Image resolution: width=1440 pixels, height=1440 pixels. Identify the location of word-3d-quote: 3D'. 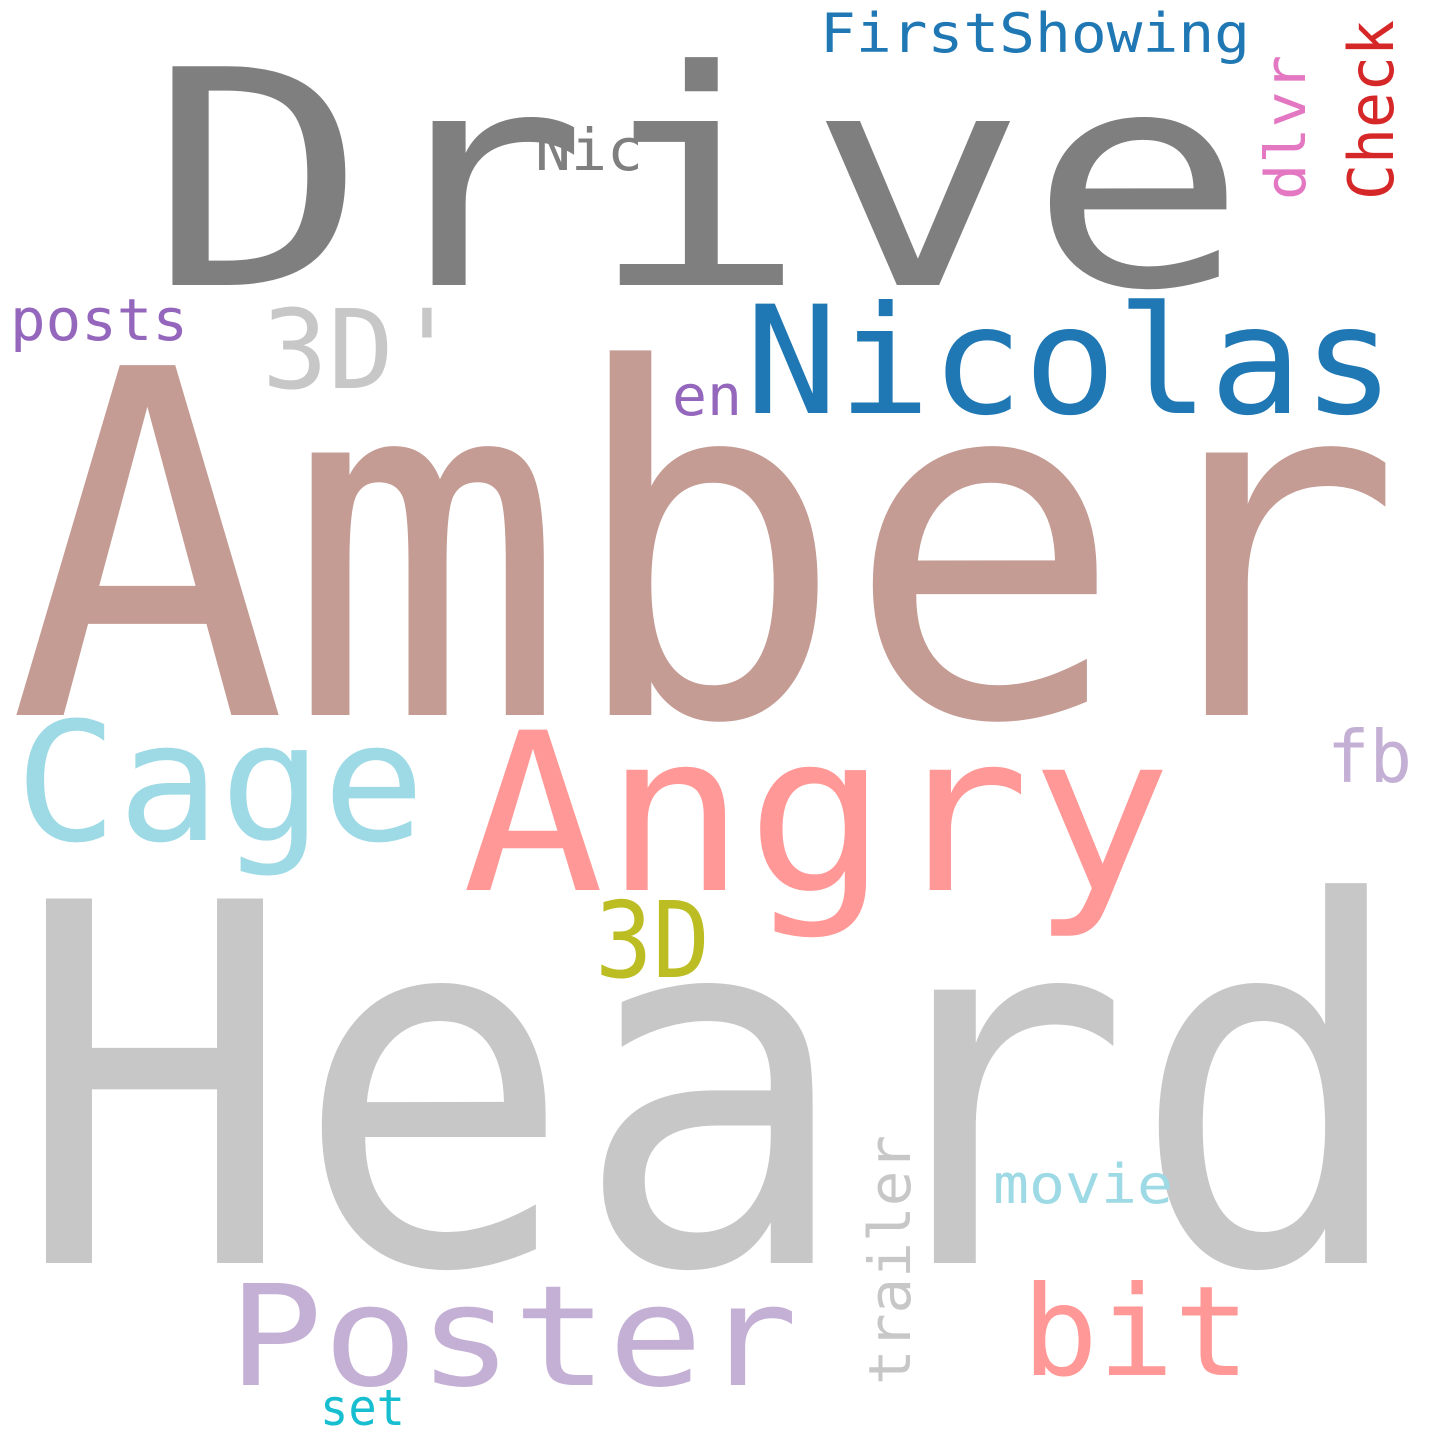
(361, 350).